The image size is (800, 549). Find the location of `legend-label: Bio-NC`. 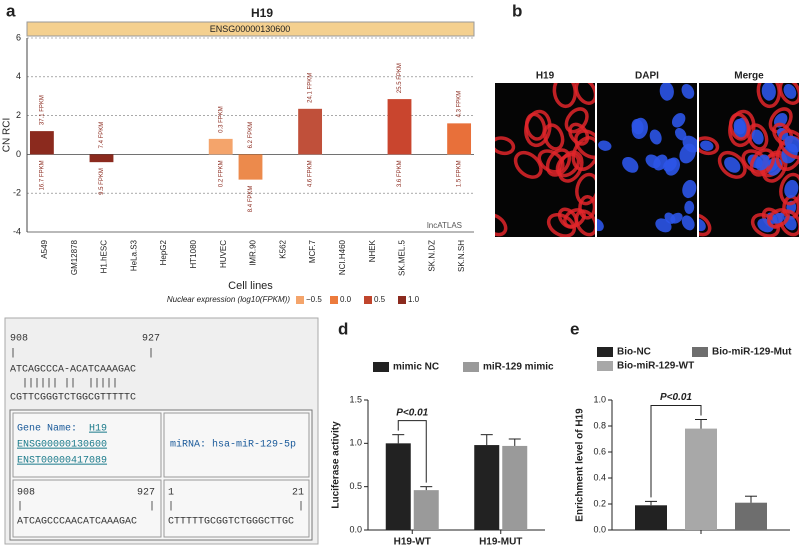

legend-label: Bio-NC is located at coordinates (634, 352).